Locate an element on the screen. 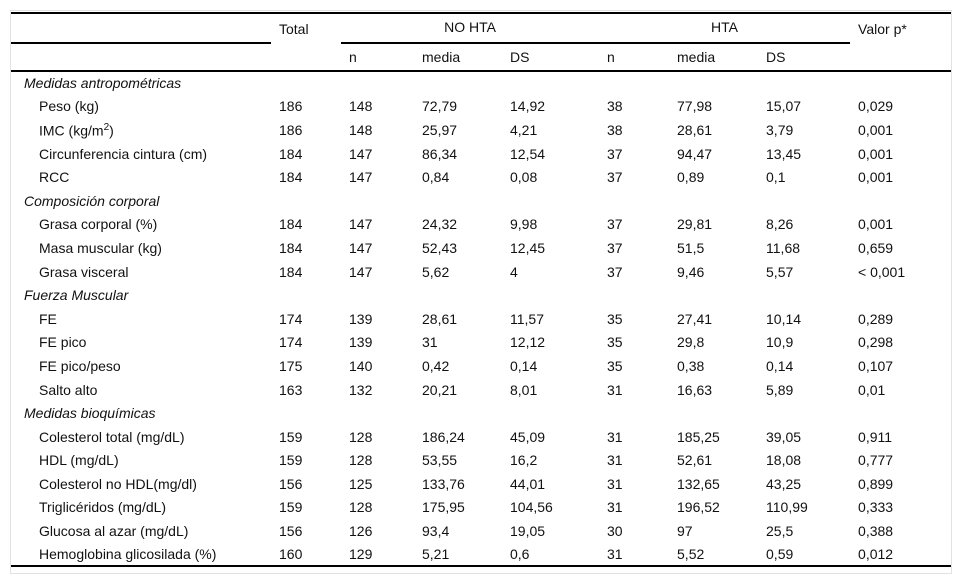 The image size is (964, 584). cell-no-hta-media: 53,55 is located at coordinates (440, 460).